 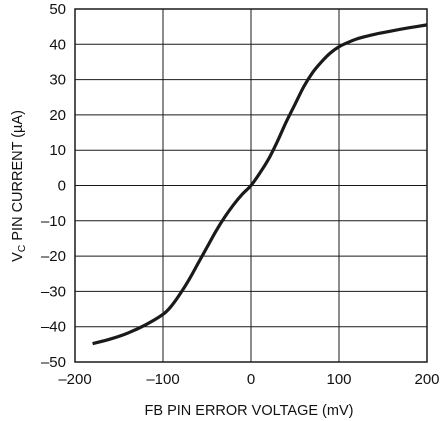 I want to click on y-axis-title-subscript: C, so click(x=22, y=248).